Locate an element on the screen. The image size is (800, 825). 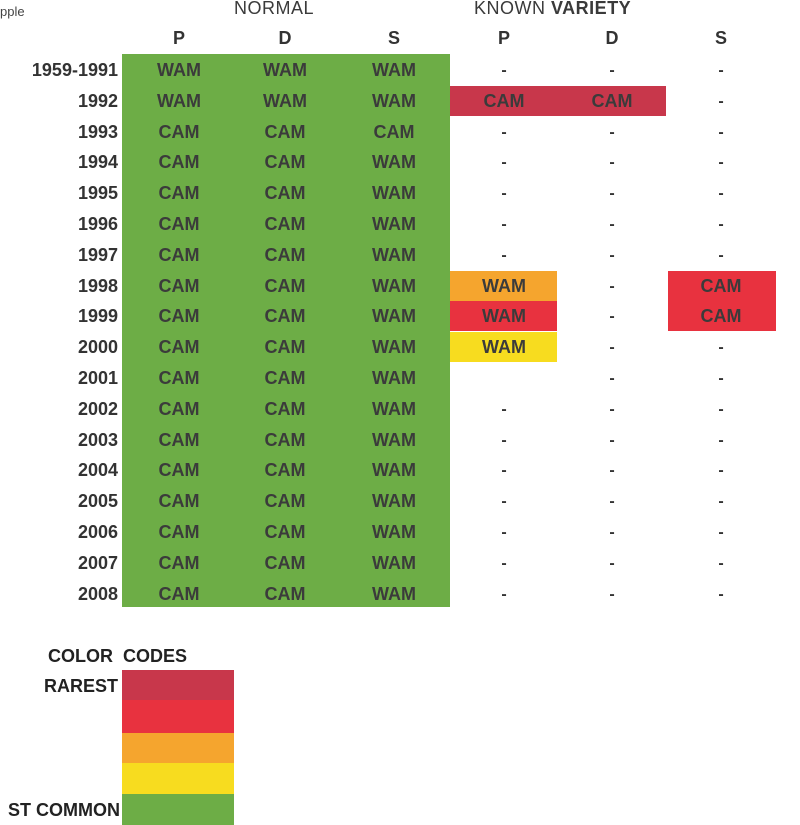
known-variety-cell: WAM is located at coordinates (504, 285).